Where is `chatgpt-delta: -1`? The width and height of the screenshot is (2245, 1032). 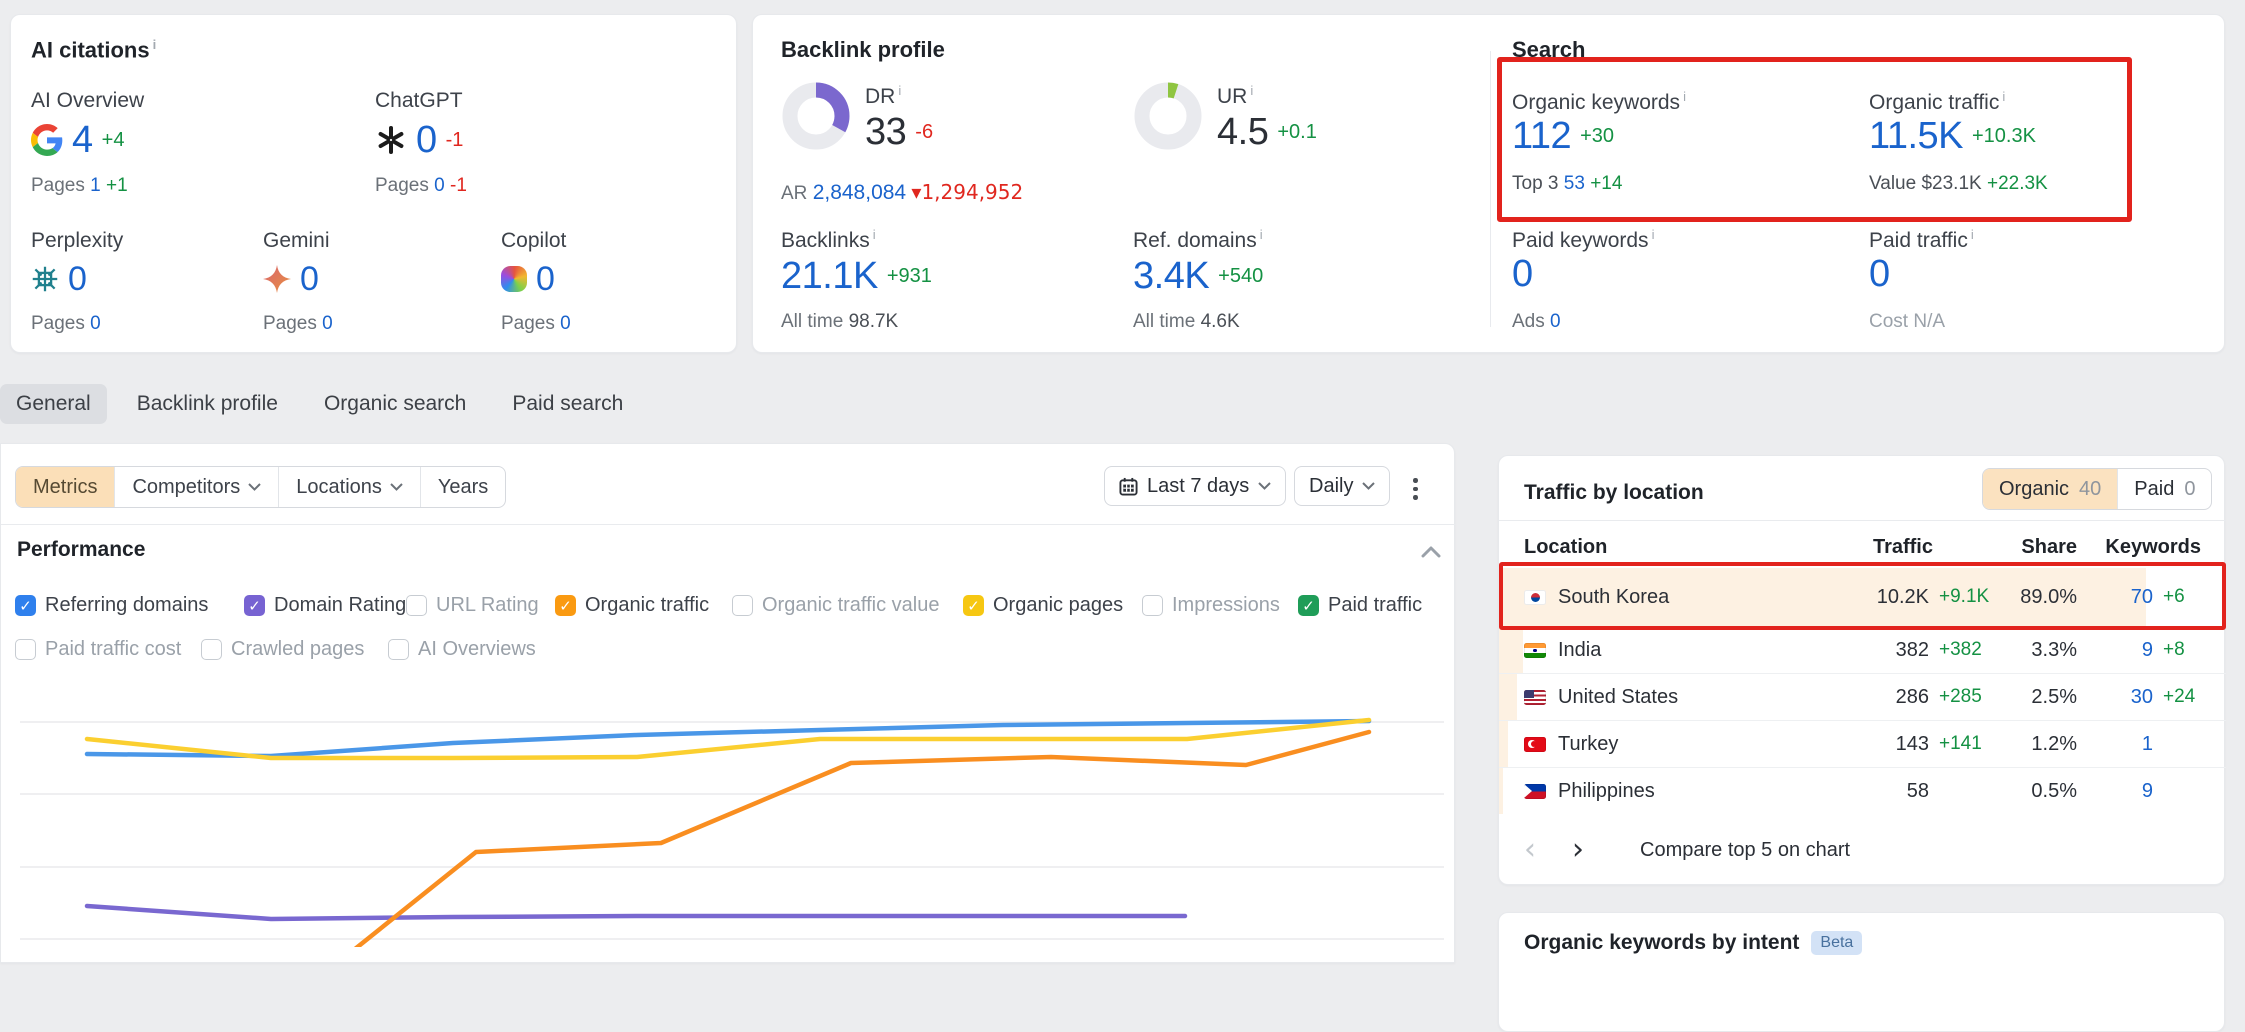
chatgpt-delta: -1 is located at coordinates (454, 139).